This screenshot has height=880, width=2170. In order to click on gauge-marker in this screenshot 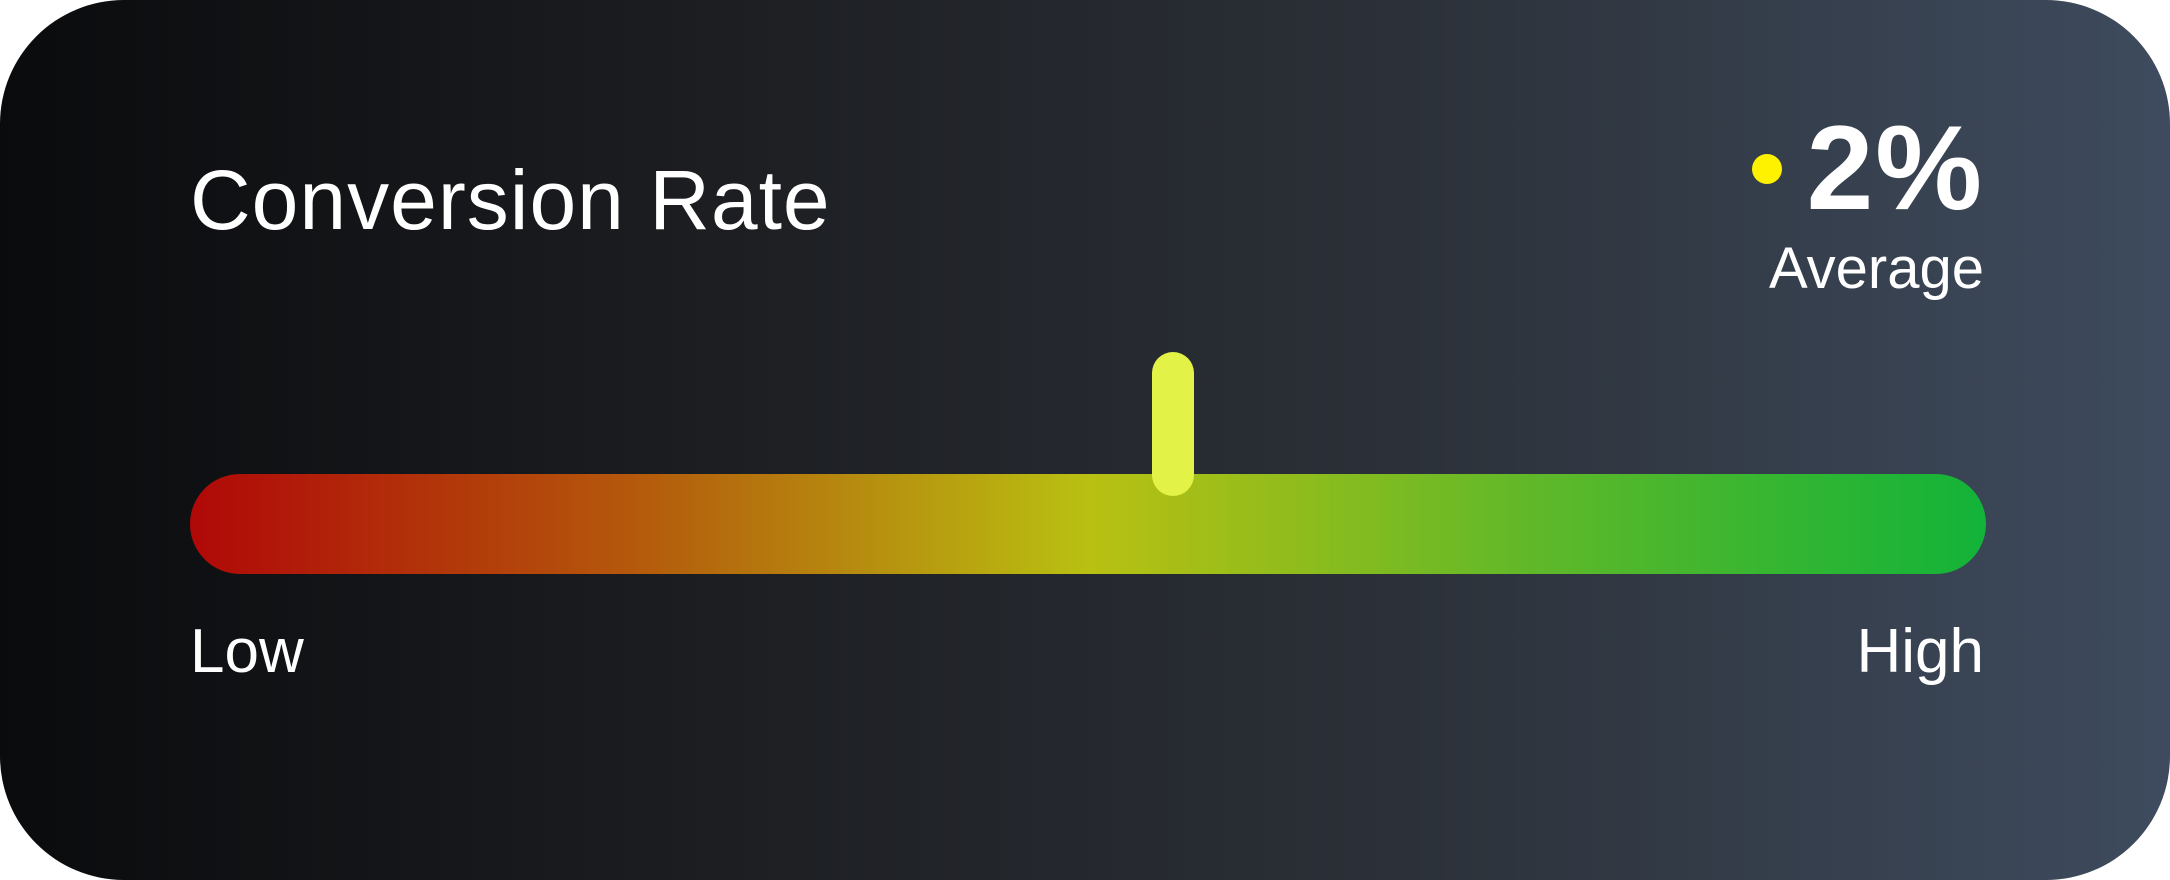, I will do `click(1172, 424)`.